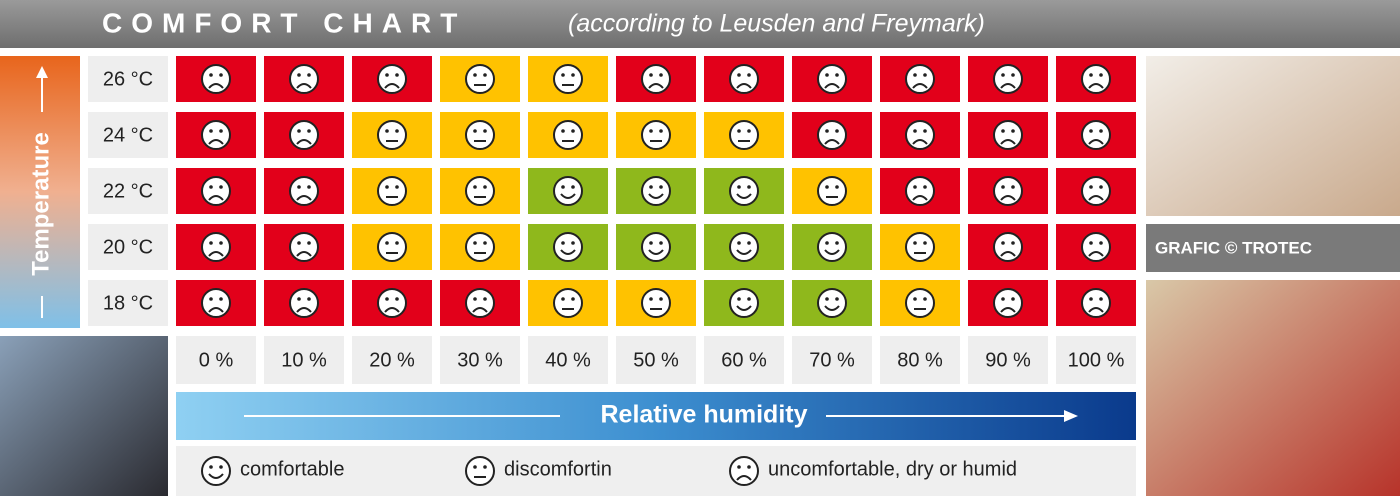  Describe the element at coordinates (920, 360) in the screenshot. I see `column-label: 80 %` at that location.